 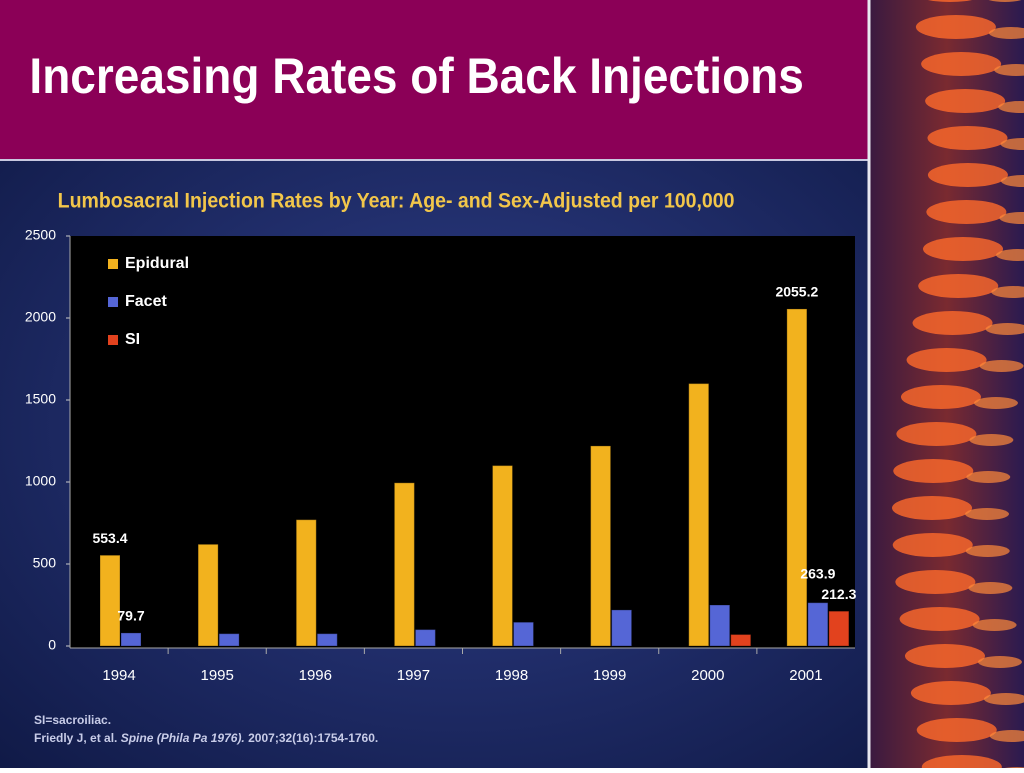 I want to click on x-tick-label: 1998, so click(x=511, y=675).